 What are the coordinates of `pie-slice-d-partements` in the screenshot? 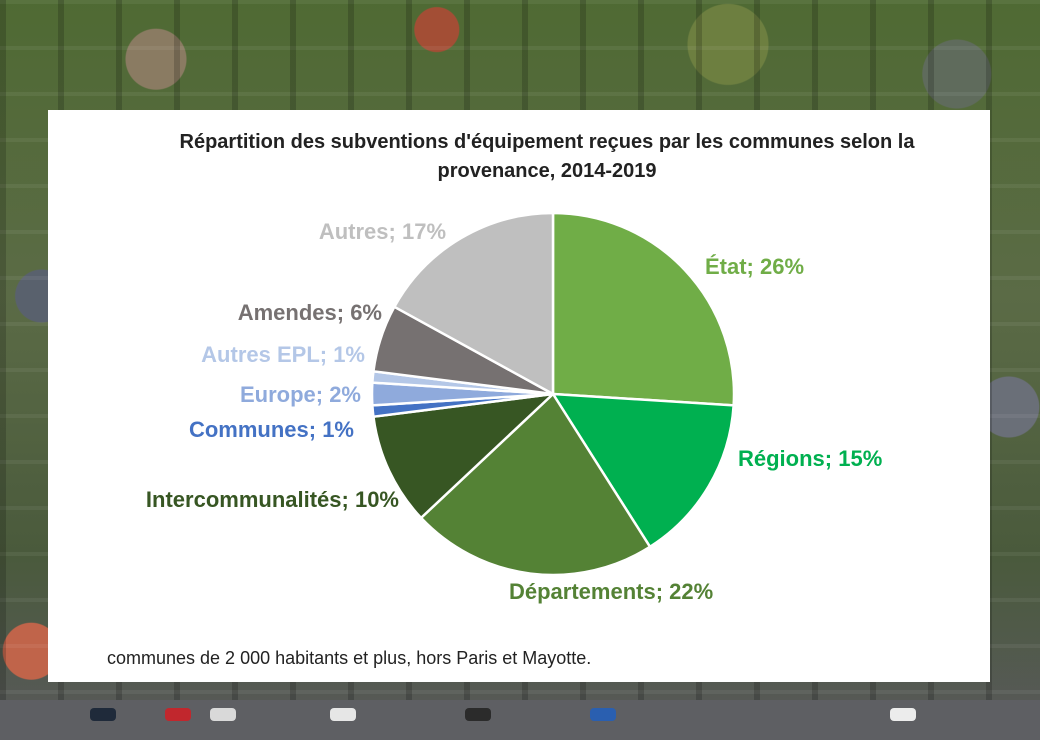 It's located at (535, 484).